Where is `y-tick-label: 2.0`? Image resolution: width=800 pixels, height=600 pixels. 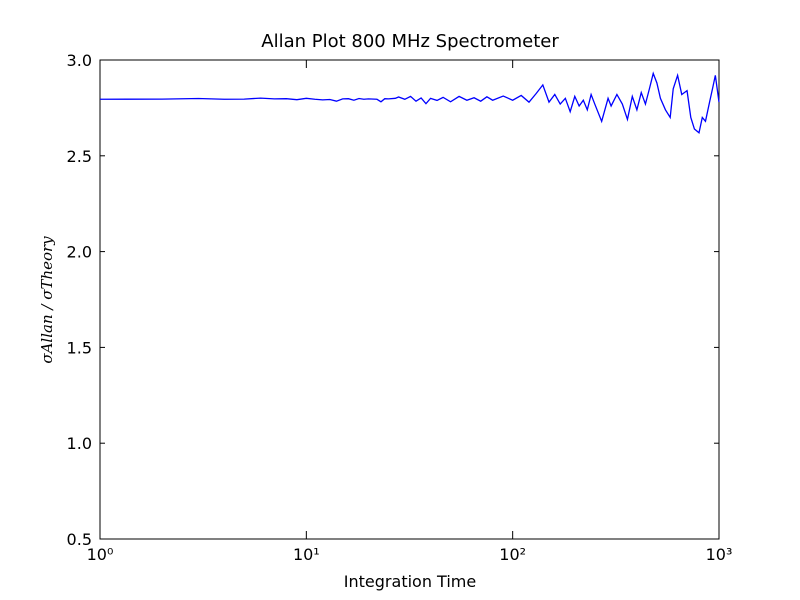 y-tick-label: 2.0 is located at coordinates (79, 252).